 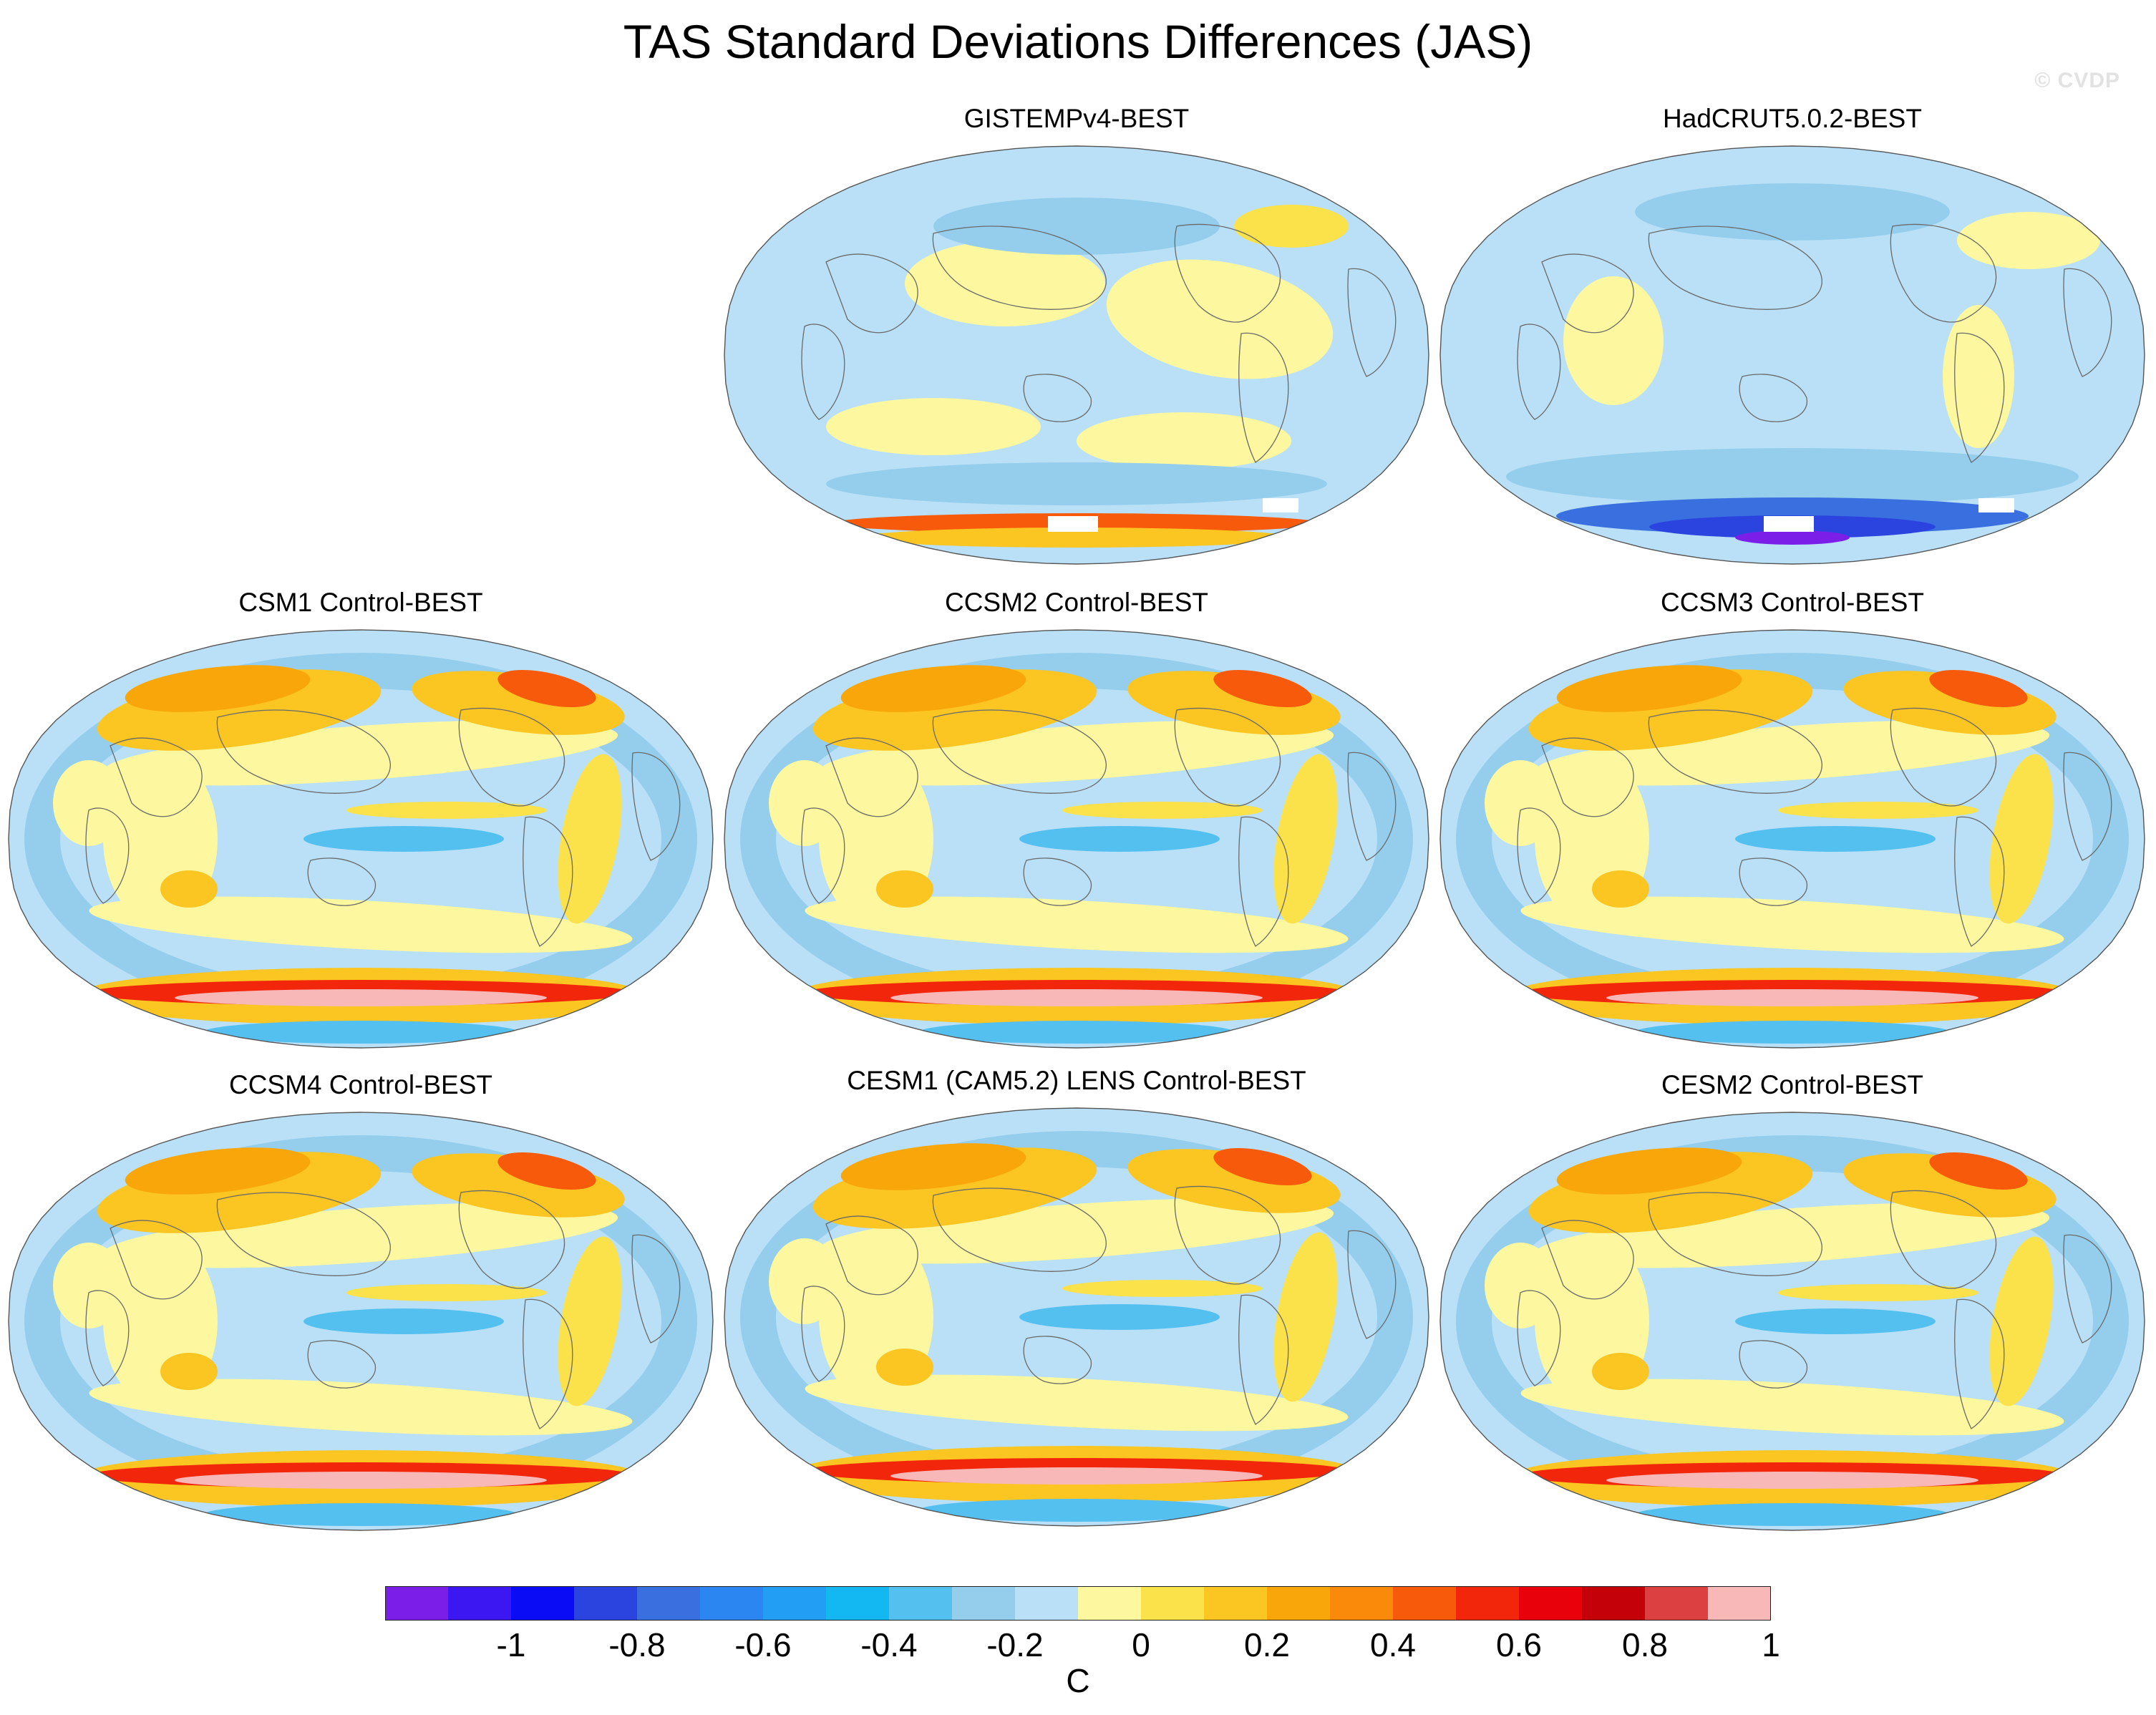 I want to click on colorbar-tick-label: -0.6, so click(x=763, y=1645).